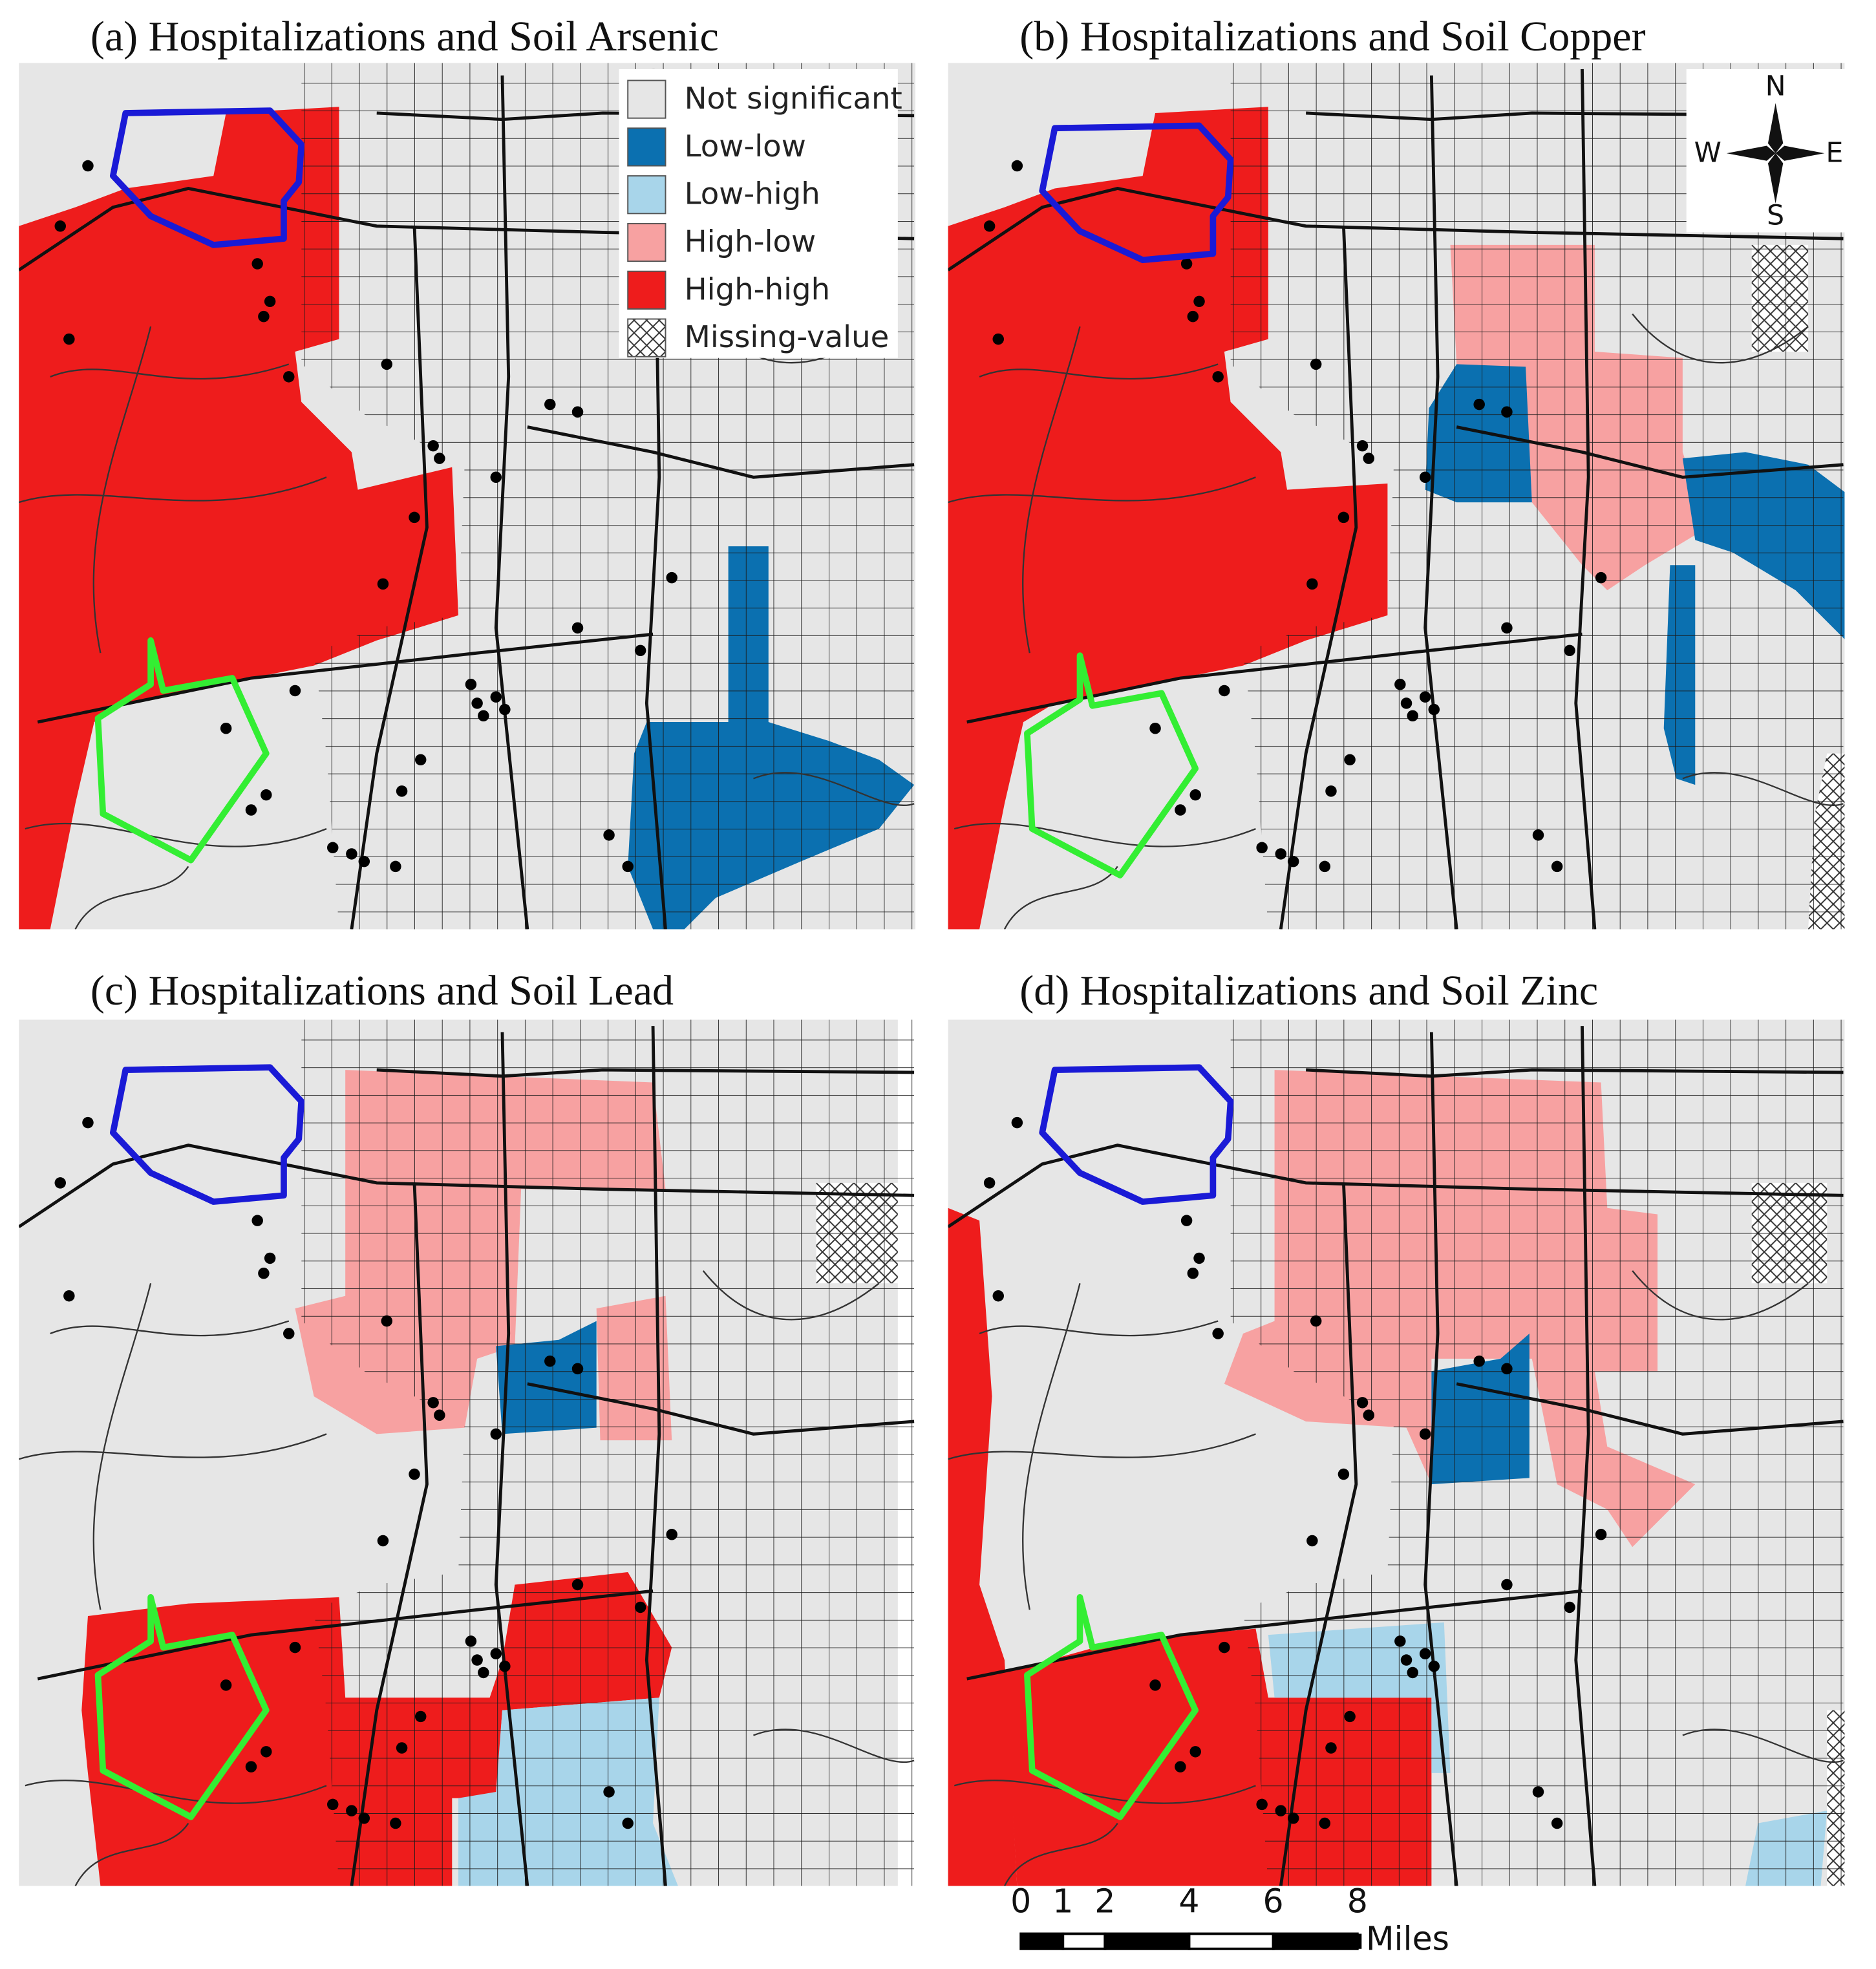 Image resolution: width=1876 pixels, height=1969 pixels. Describe the element at coordinates (1775, 86) in the screenshot. I see `compass-label: N` at that location.